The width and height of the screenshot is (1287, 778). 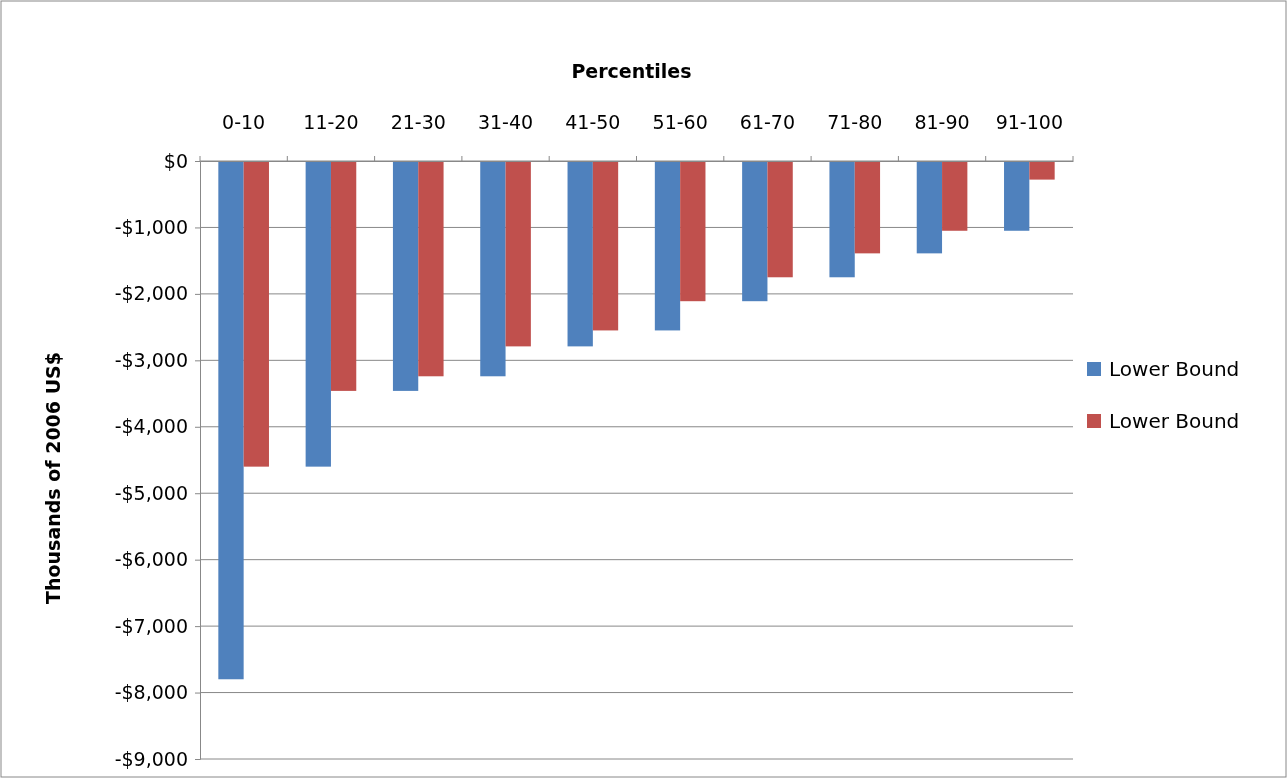 I want to click on x-tick-label: 41-50, so click(x=593, y=122).